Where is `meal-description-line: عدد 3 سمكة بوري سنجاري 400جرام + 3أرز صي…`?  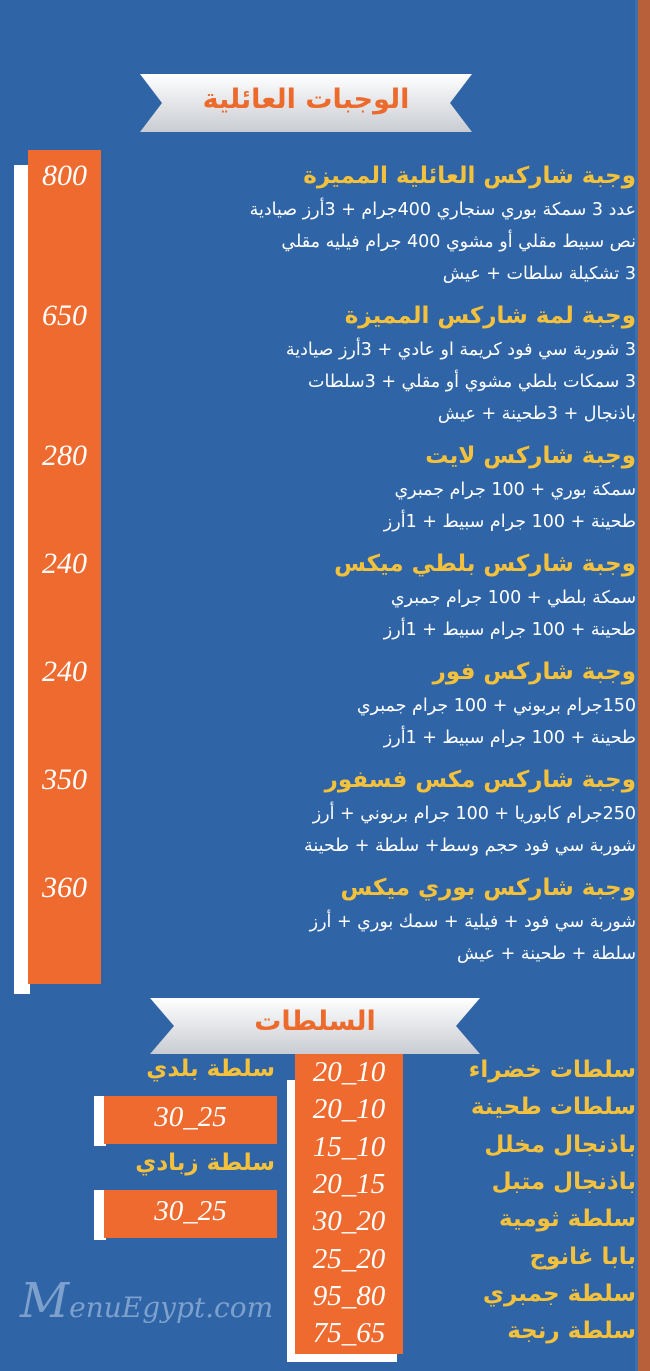 meal-description-line: عدد 3 سمكة بوري سنجاري 400جرام + 3أرز صي… is located at coordinates (442, 210).